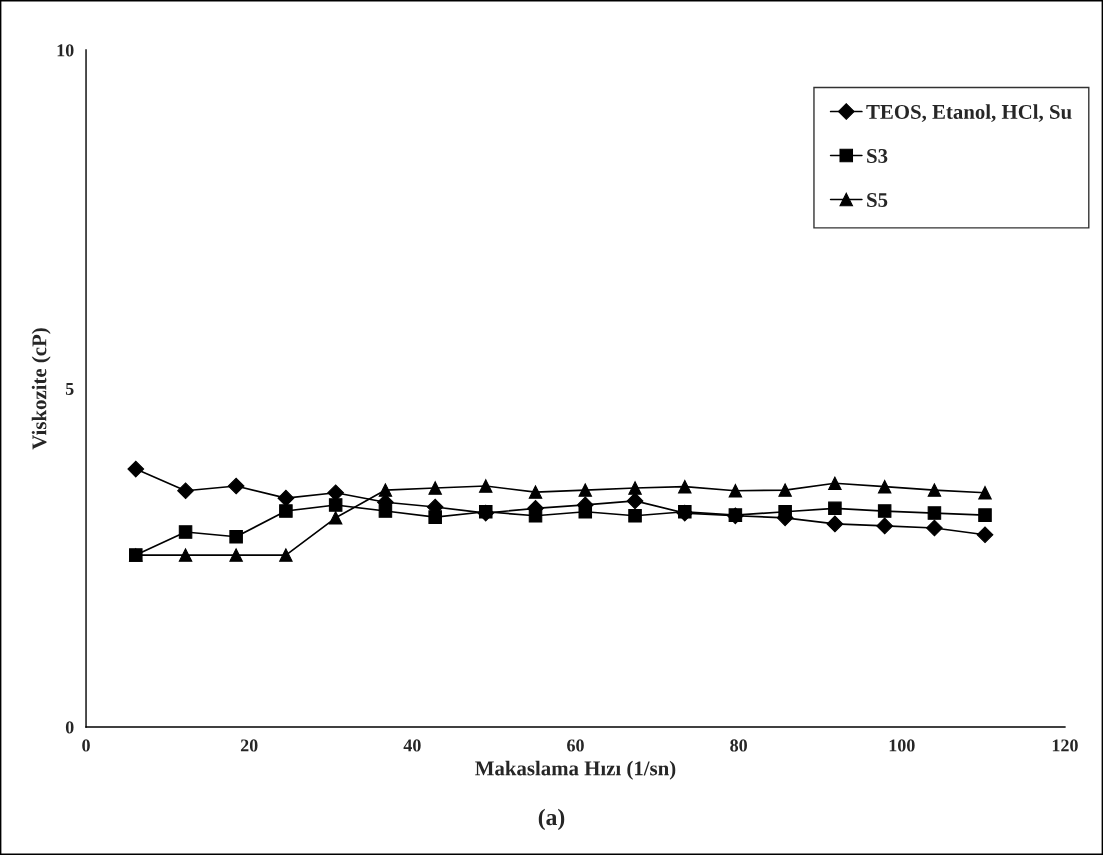  What do you see at coordinates (738, 745) in the screenshot?
I see `x-tick-label: 80` at bounding box center [738, 745].